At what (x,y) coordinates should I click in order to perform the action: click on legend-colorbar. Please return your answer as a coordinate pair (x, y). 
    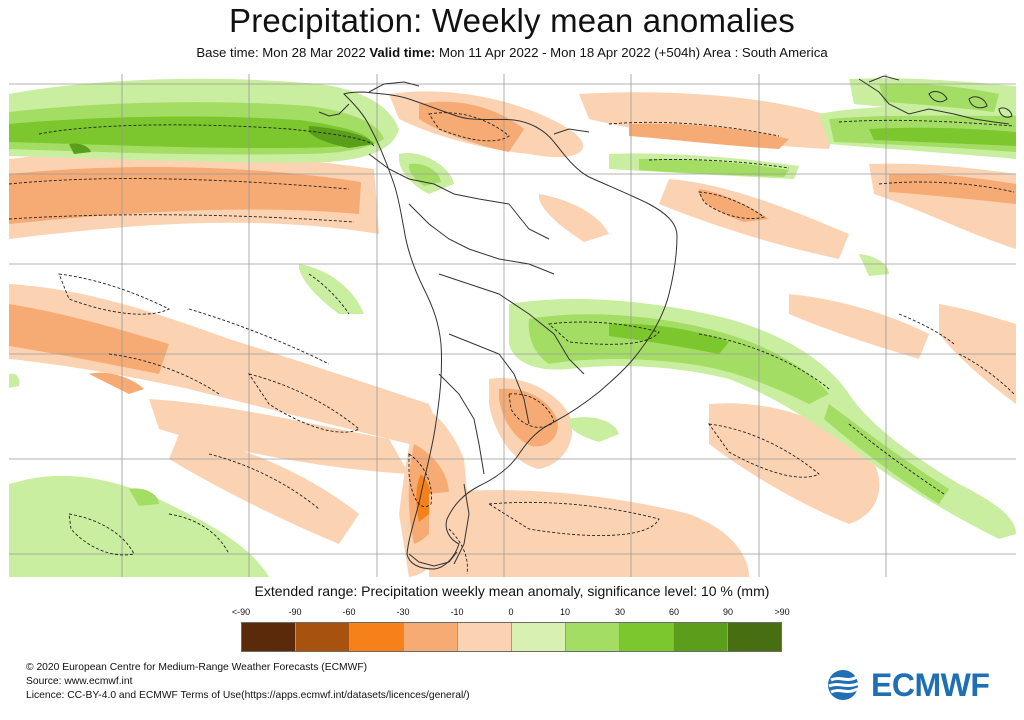
    Looking at the image, I should click on (511, 637).